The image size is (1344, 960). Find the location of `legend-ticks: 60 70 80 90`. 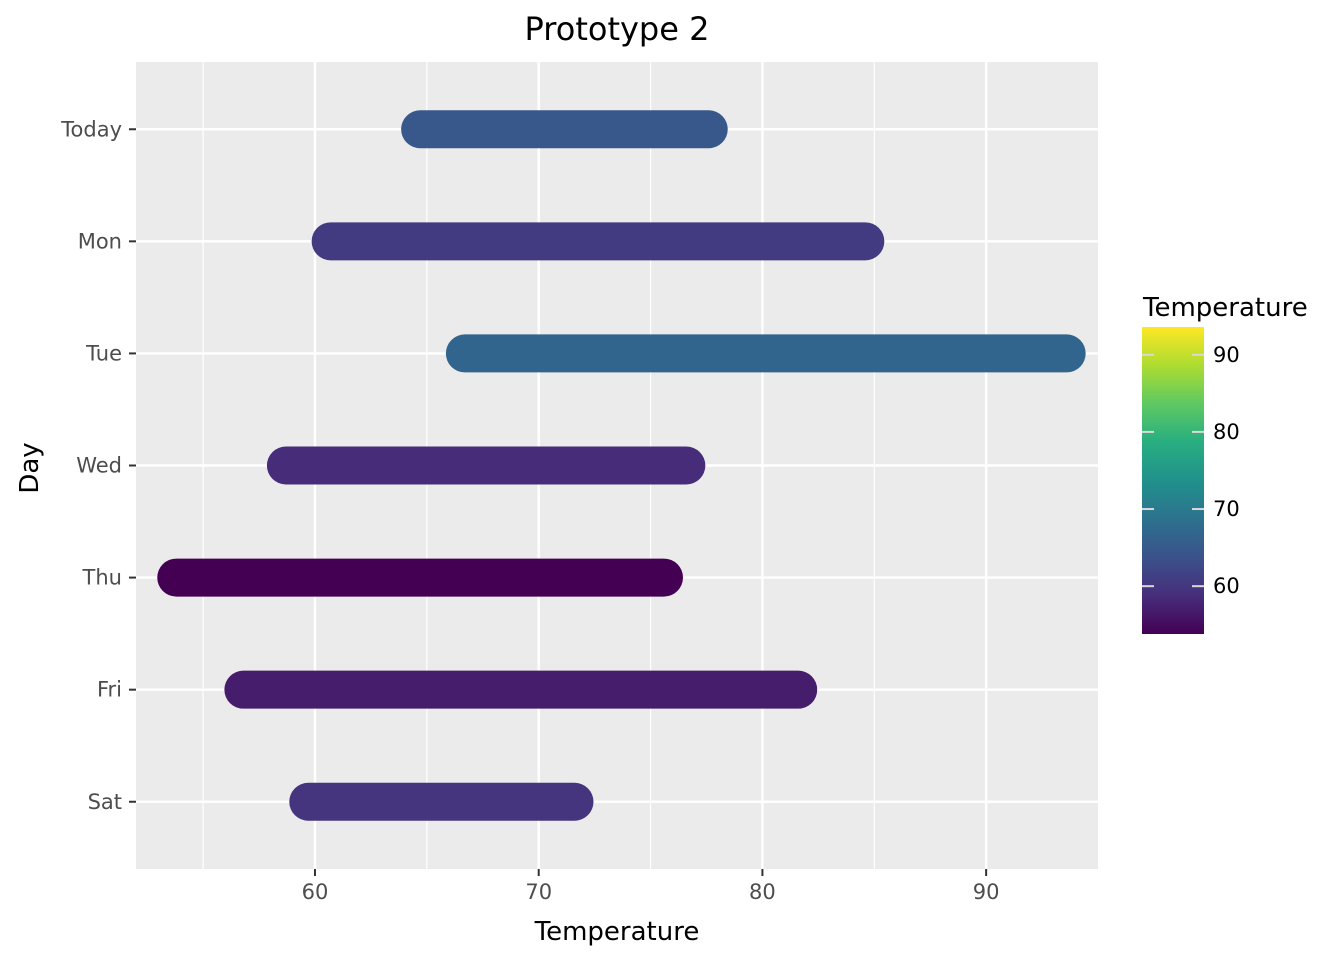

legend-ticks: 60 70 80 90 is located at coordinates (1191, 470).